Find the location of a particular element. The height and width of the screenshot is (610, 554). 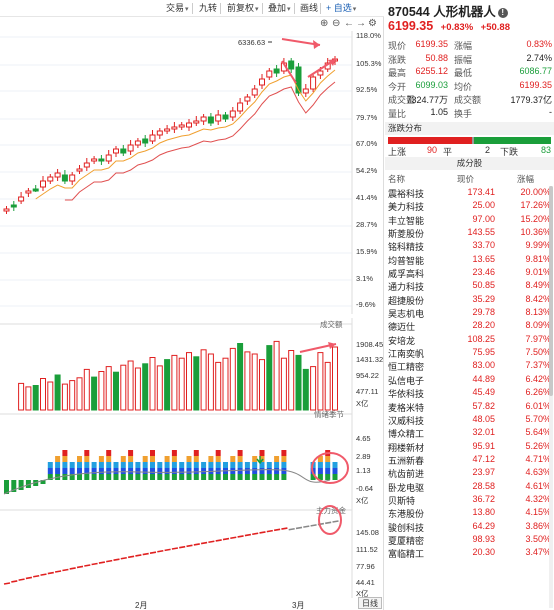

component-row: 江南奕帆 75.95 7.50% is located at coordinates (469, 352).